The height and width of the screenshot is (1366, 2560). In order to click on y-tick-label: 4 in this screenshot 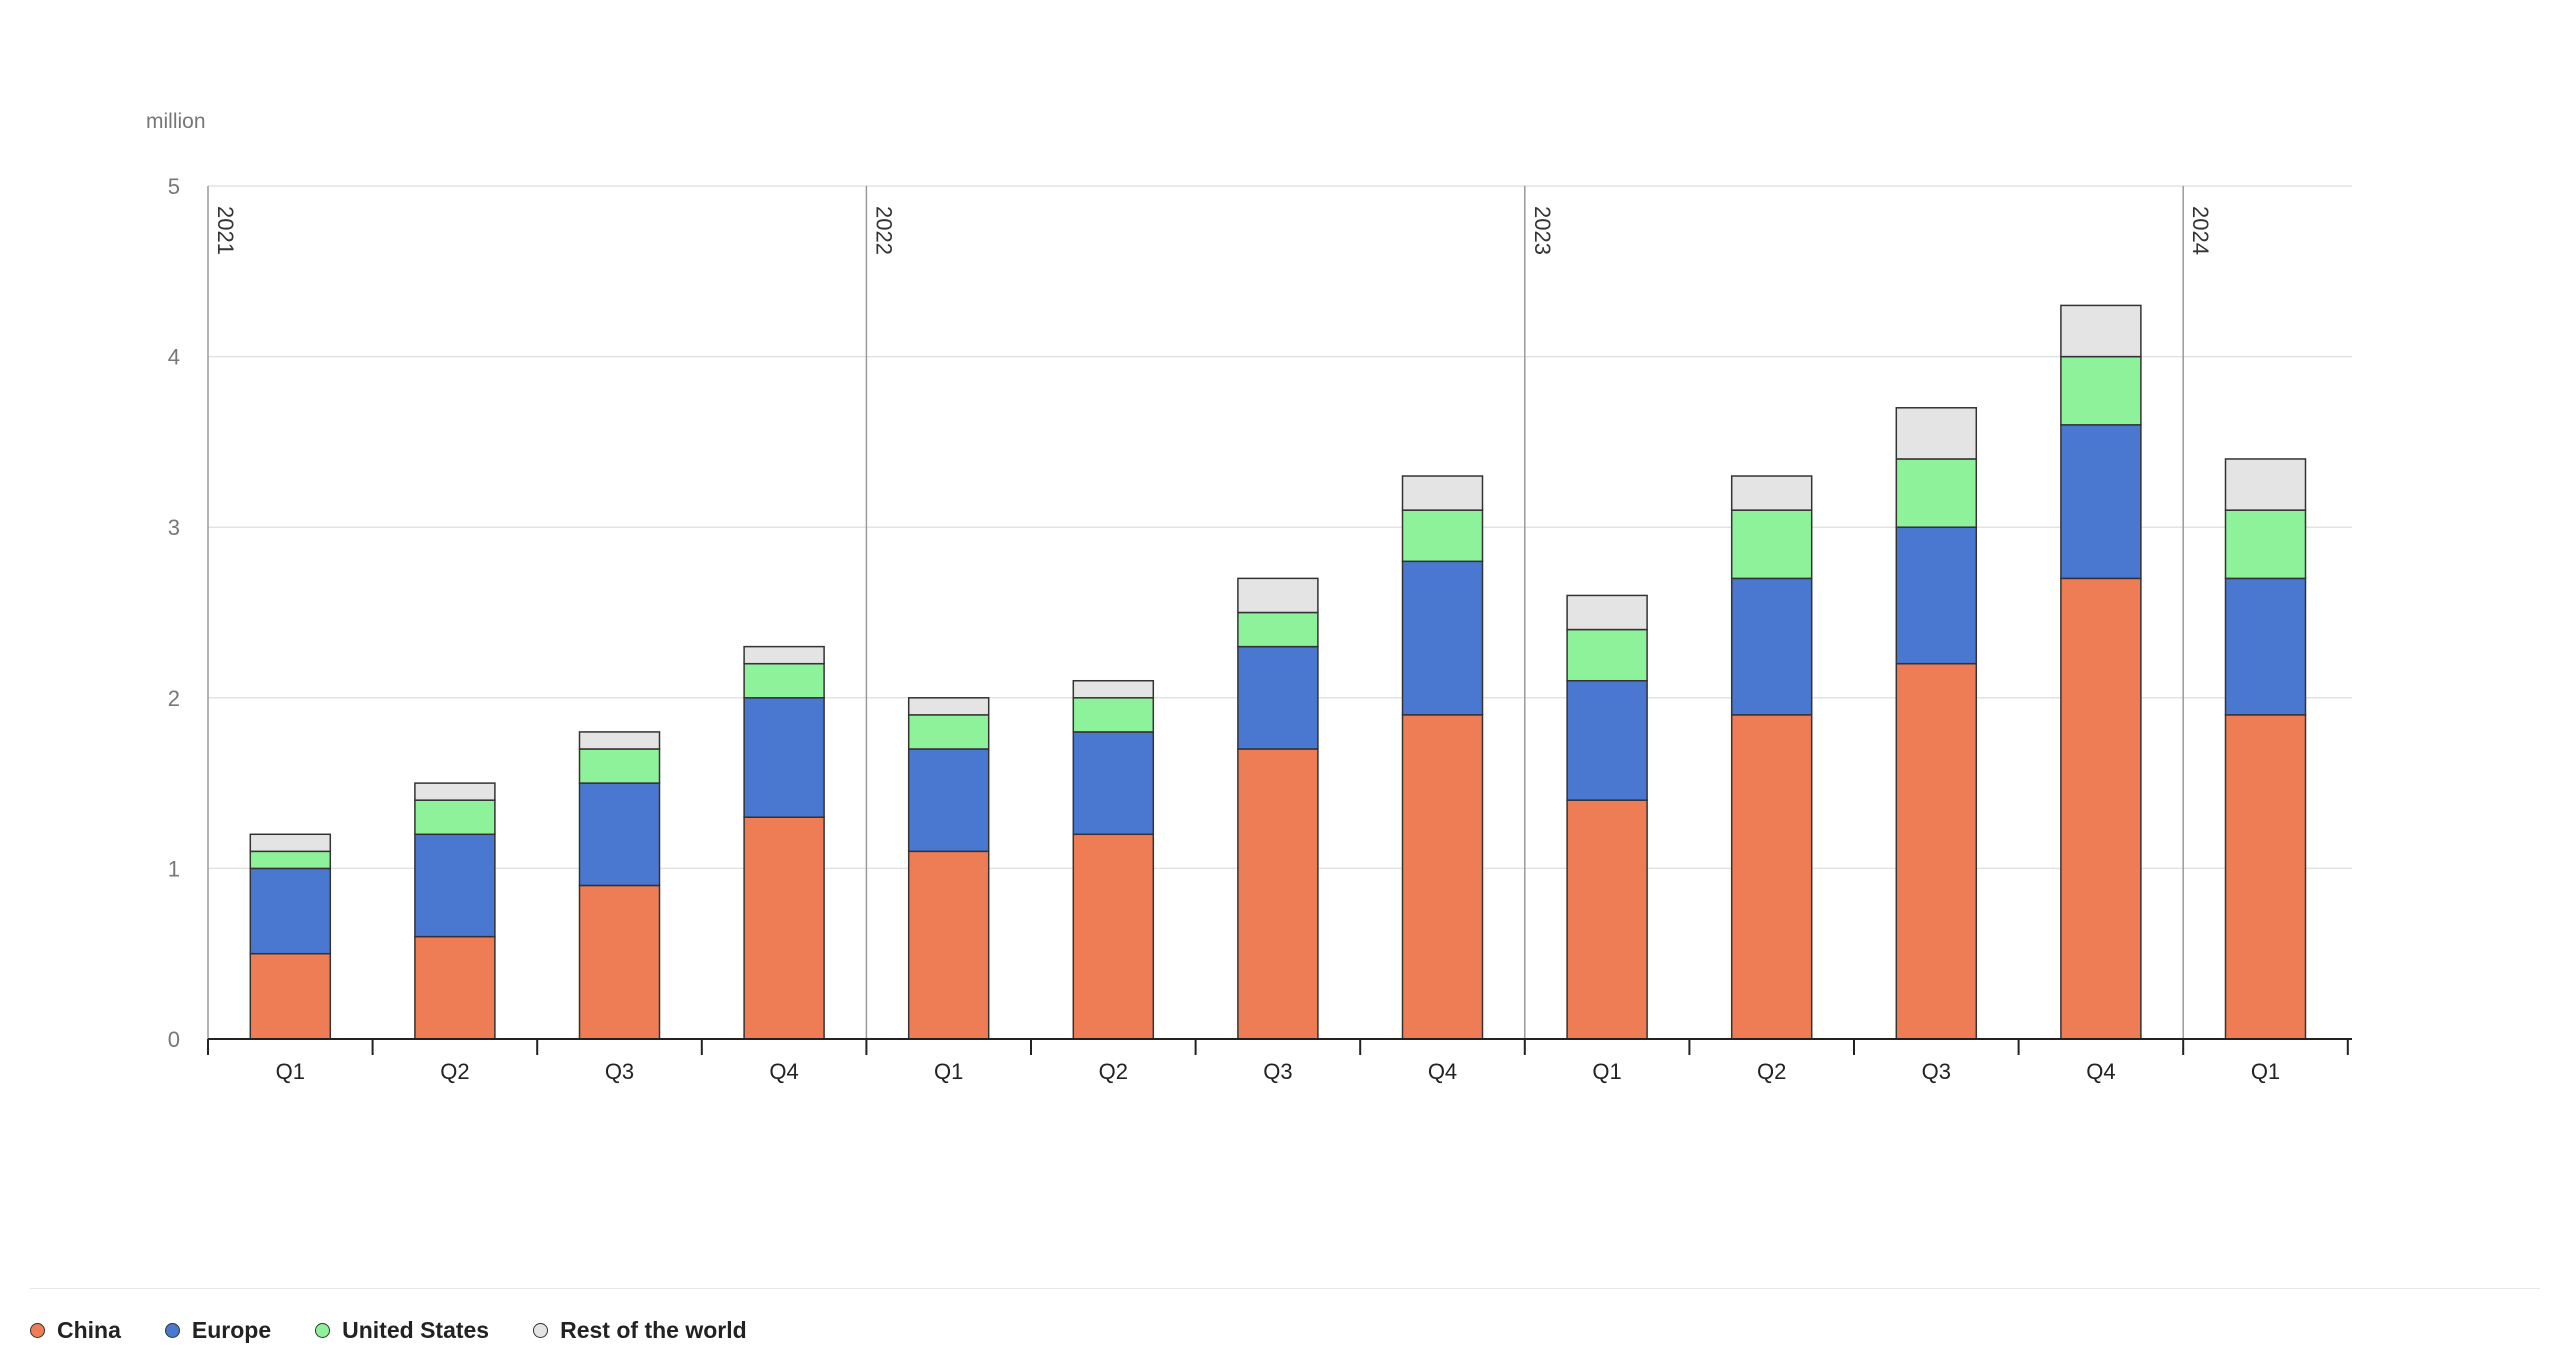, I will do `click(174, 357)`.